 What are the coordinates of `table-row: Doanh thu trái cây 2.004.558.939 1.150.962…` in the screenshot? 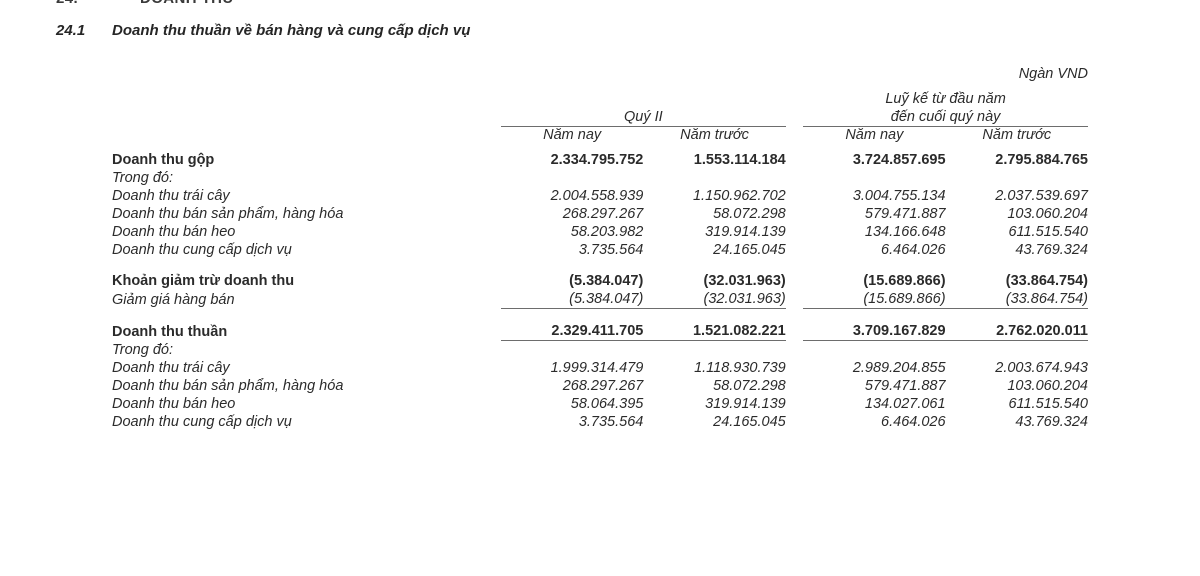 It's located at (598, 196).